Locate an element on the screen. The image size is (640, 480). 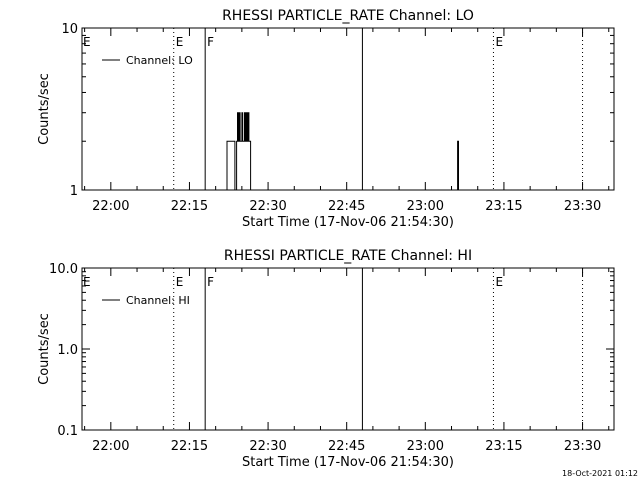
chart-title: RHESSI PARTICLE_RATE Channel: LO is located at coordinates (348, 16).